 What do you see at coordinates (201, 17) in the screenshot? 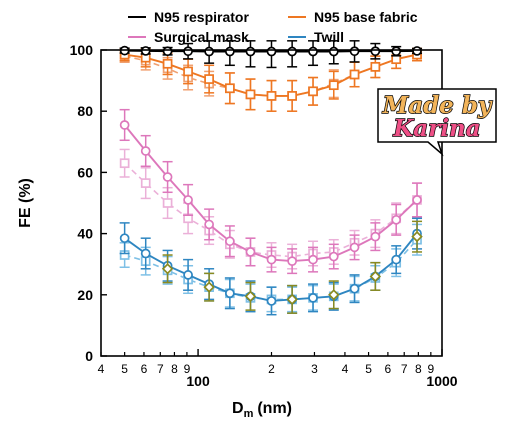
I see `legend-label: N95 respirator` at bounding box center [201, 17].